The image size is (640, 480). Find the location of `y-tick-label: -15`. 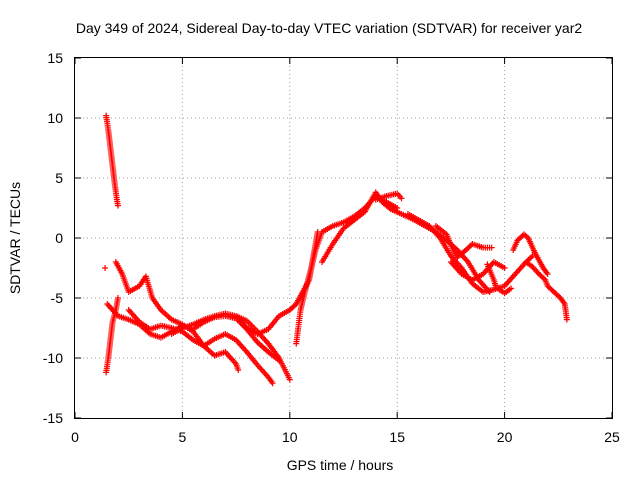

y-tick-label: -15 is located at coordinates (53, 418).